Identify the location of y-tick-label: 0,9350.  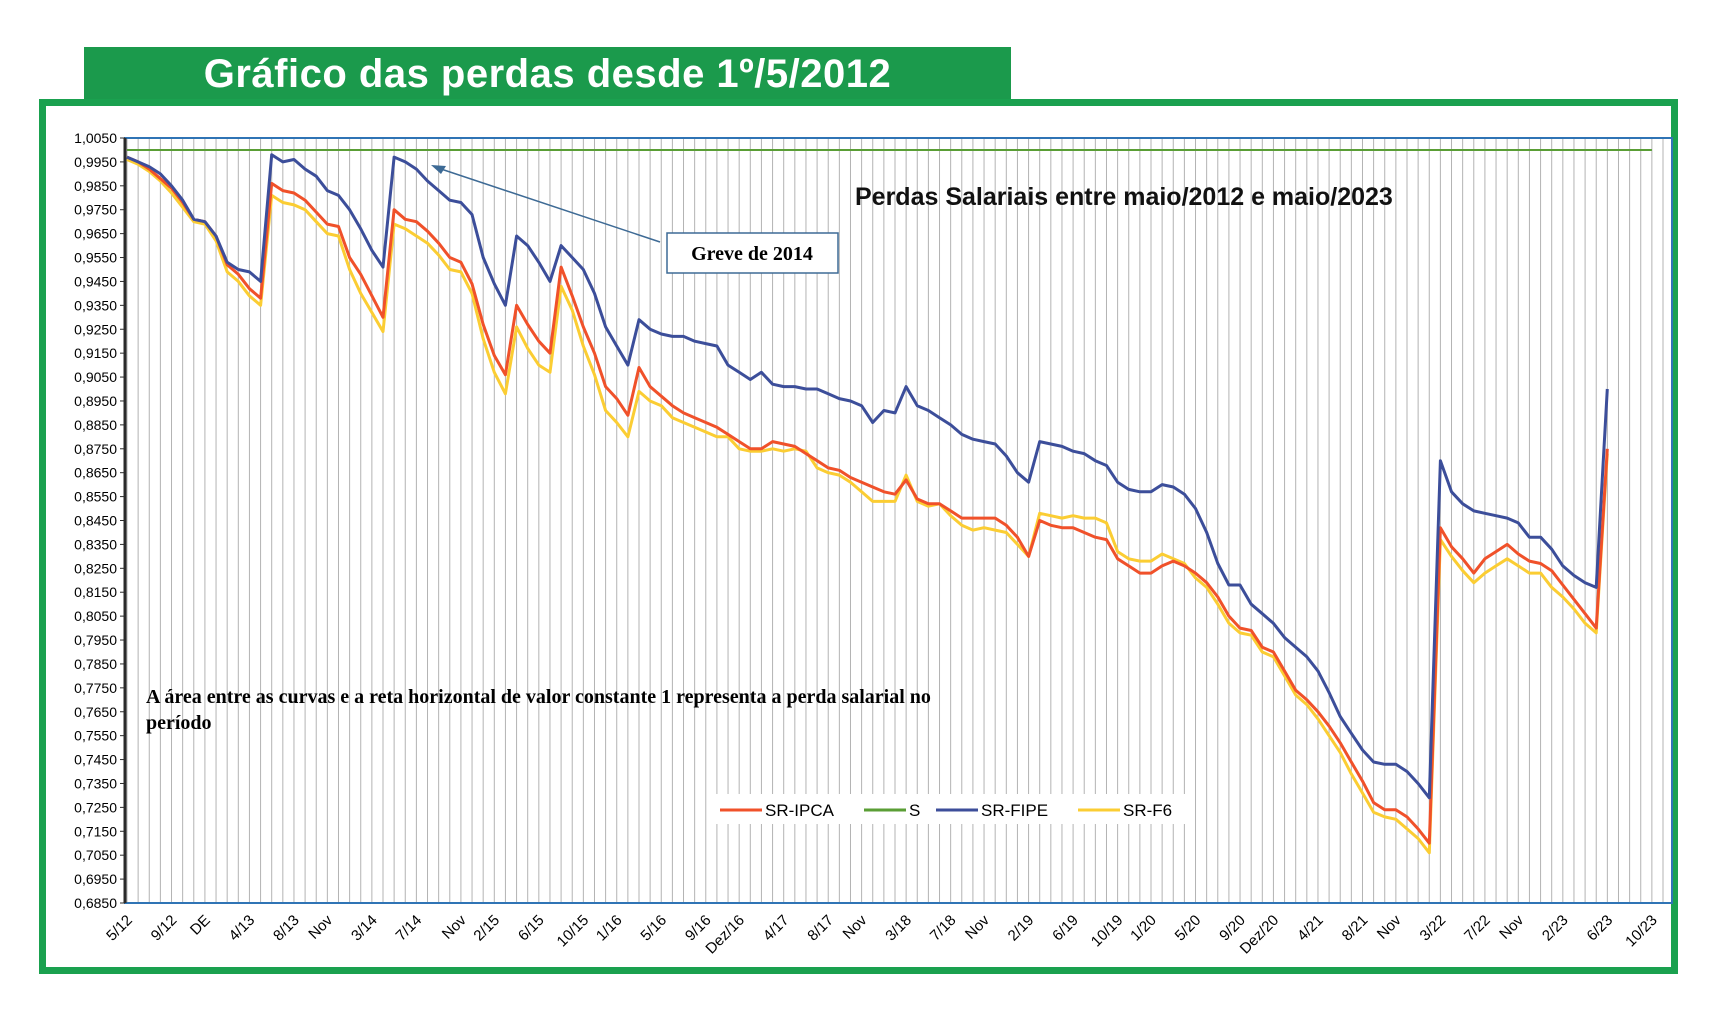
(95, 305).